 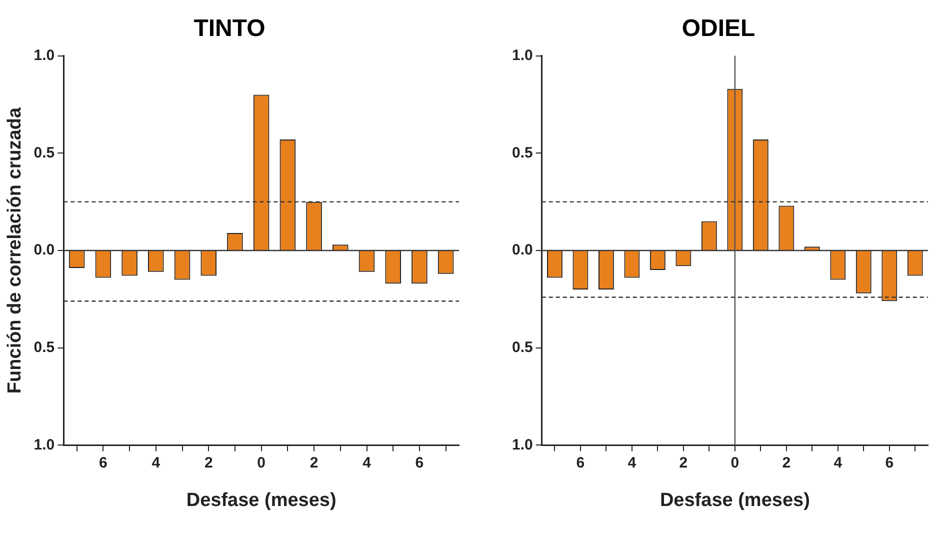 What do you see at coordinates (15, 250) in the screenshot?
I see `y-axis-title: Función de correlación cruzada` at bounding box center [15, 250].